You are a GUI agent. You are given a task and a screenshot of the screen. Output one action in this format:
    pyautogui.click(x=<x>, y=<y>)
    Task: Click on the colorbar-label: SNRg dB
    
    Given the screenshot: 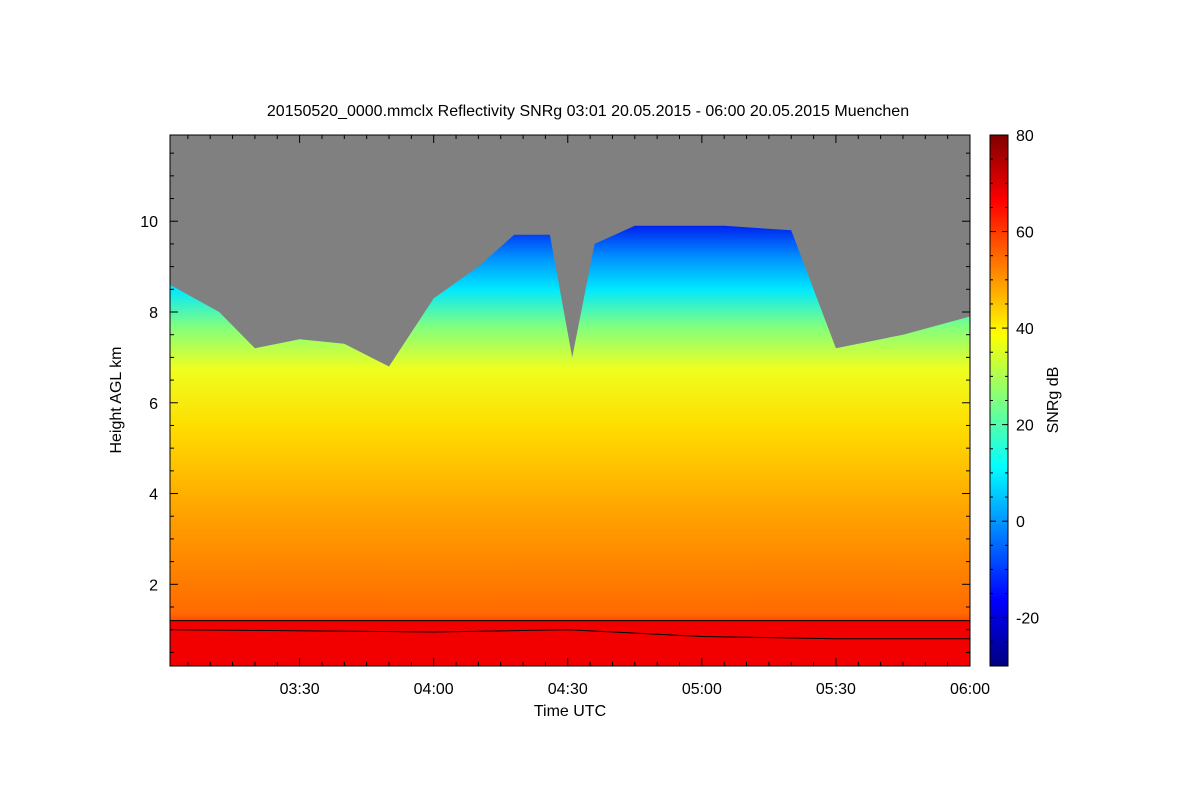 What is the action you would take?
    pyautogui.click(x=1053, y=400)
    